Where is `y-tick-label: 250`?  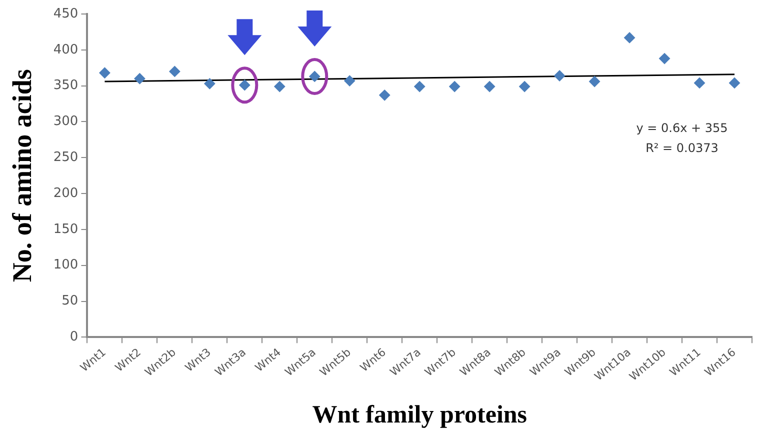
y-tick-label: 250 is located at coordinates (65, 157).